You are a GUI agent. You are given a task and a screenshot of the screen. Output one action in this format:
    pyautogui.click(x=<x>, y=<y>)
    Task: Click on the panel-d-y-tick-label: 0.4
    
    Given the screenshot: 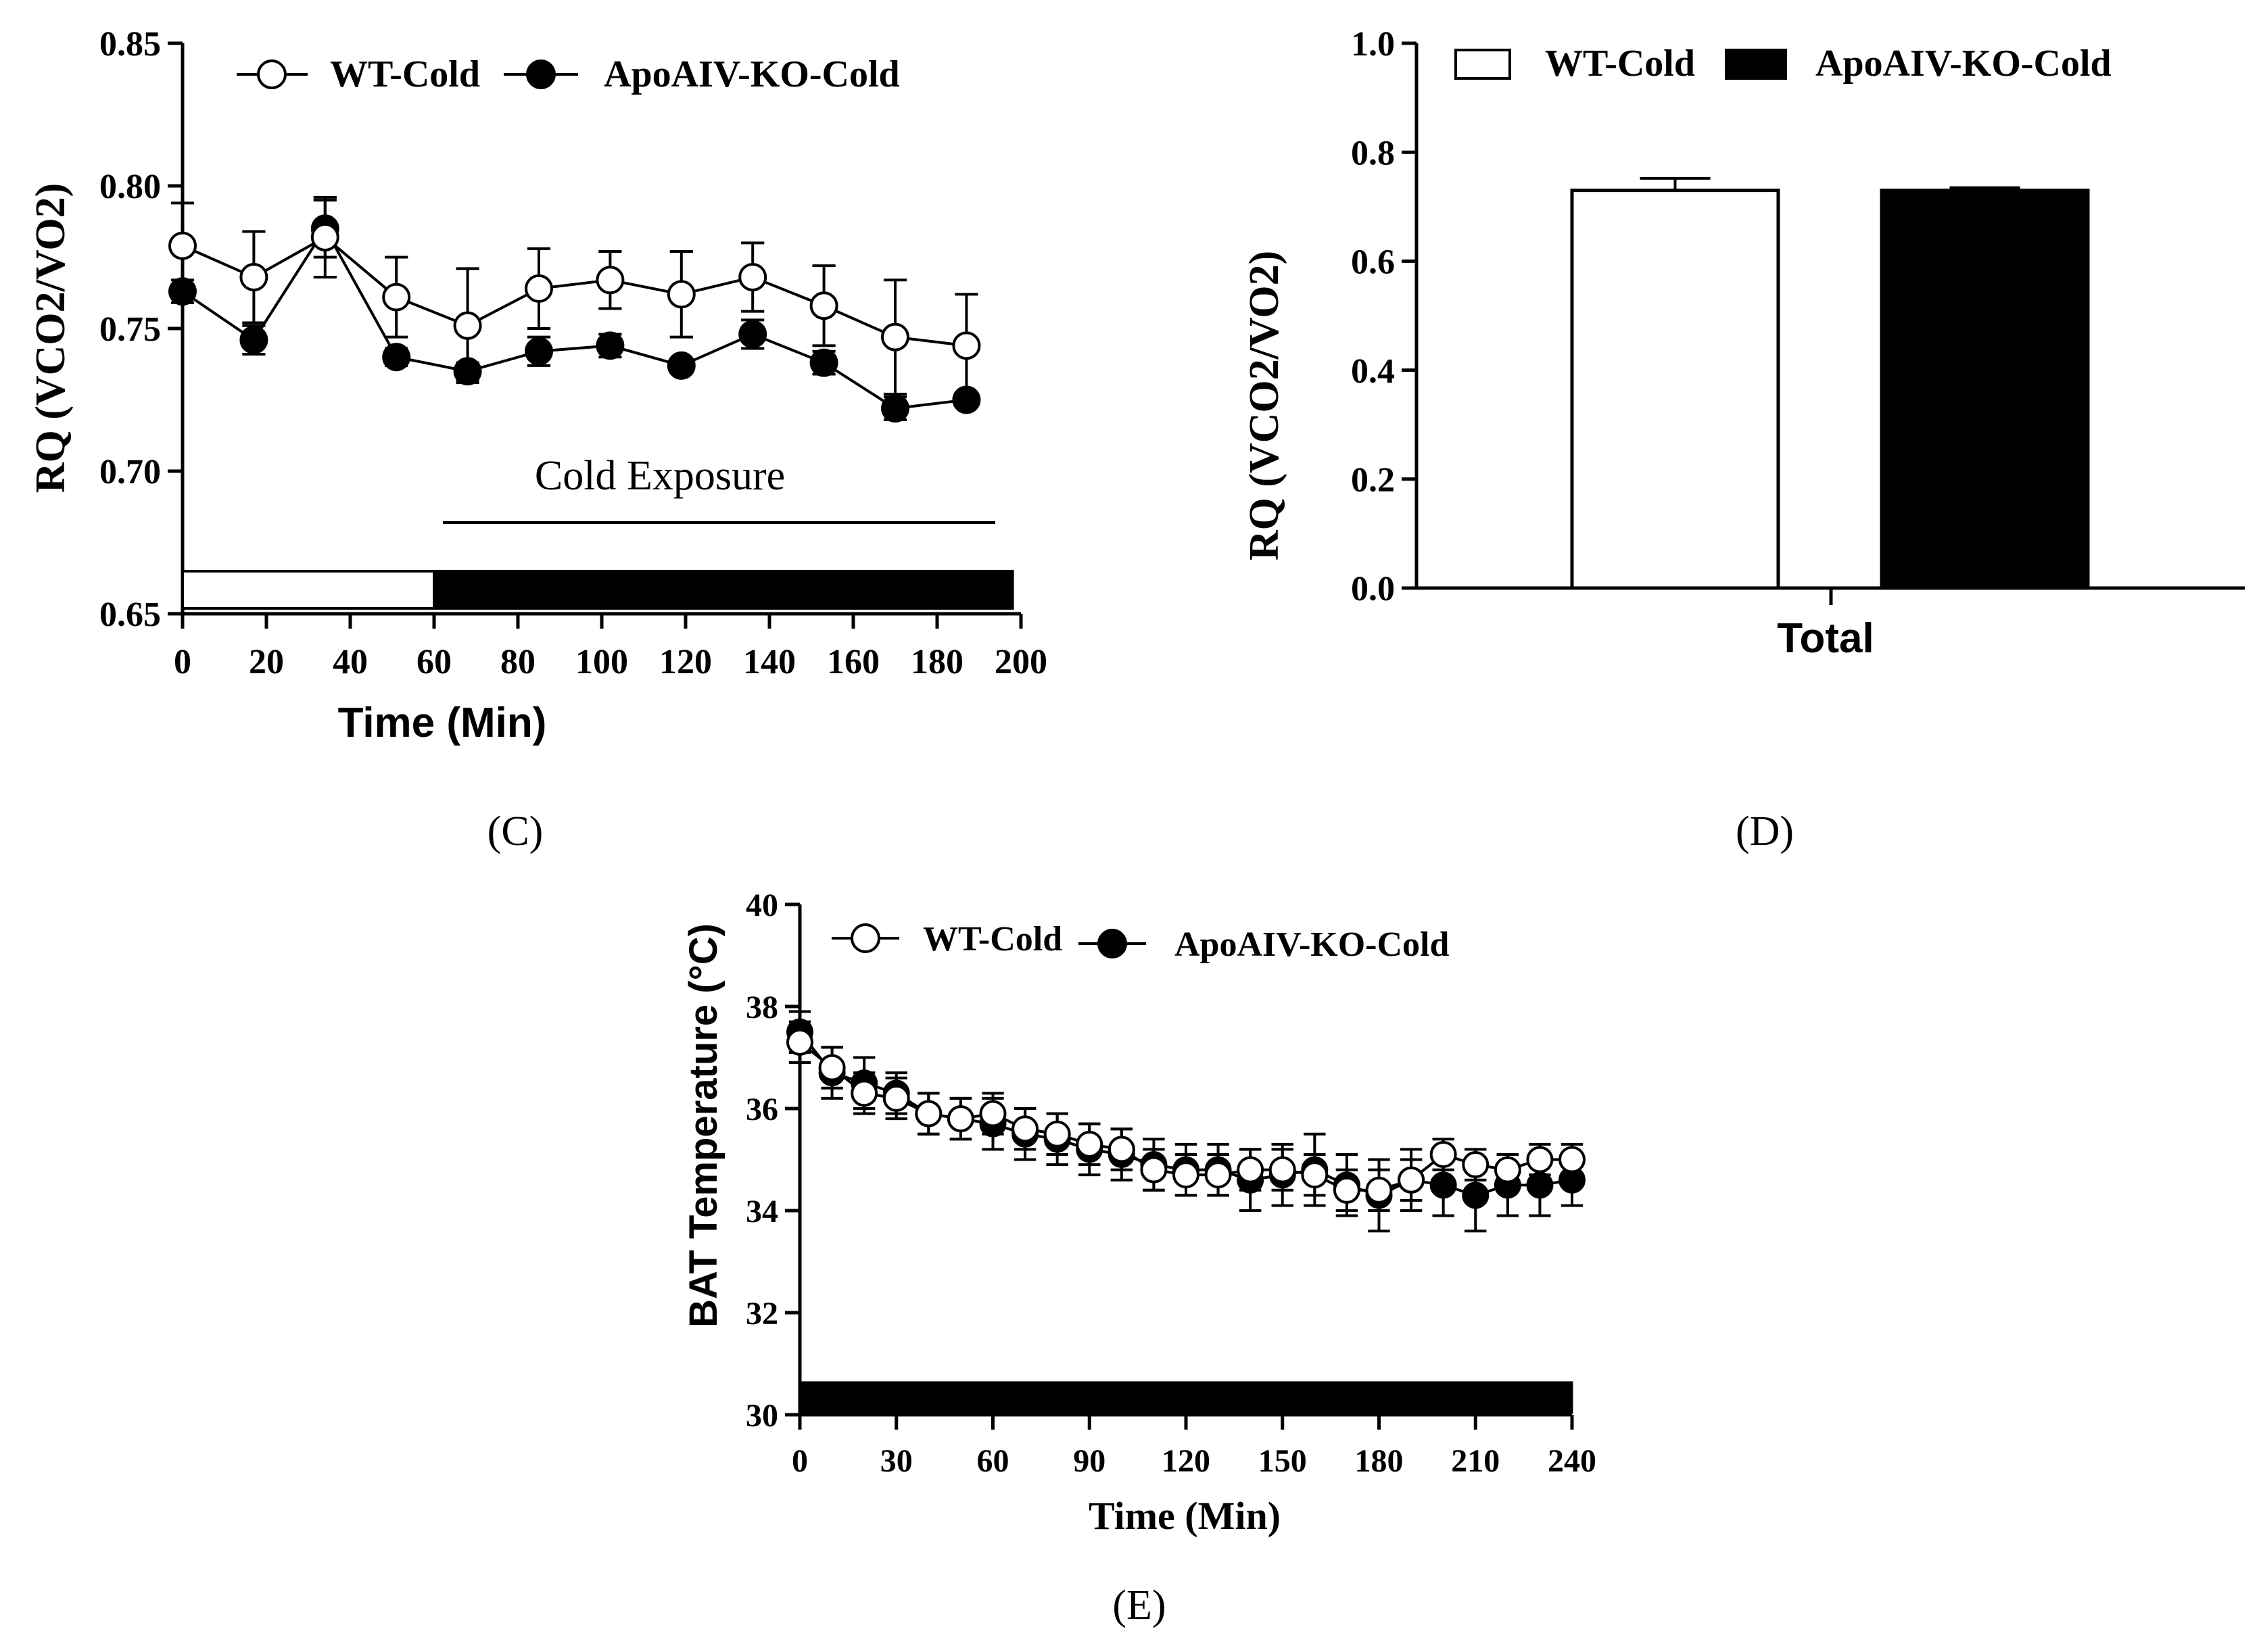 What is the action you would take?
    pyautogui.click(x=1373, y=371)
    